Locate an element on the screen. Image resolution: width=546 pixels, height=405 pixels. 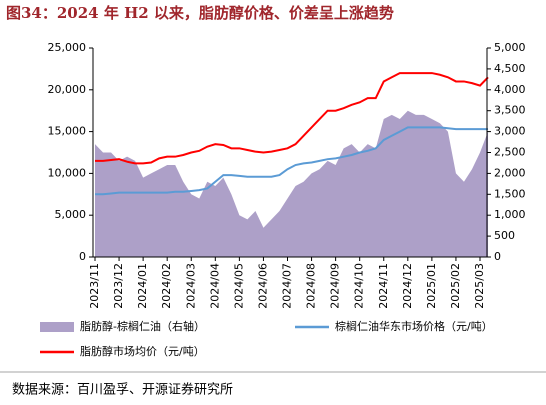
x-tick-label: 2024/06 is located at coordinates (262, 286).